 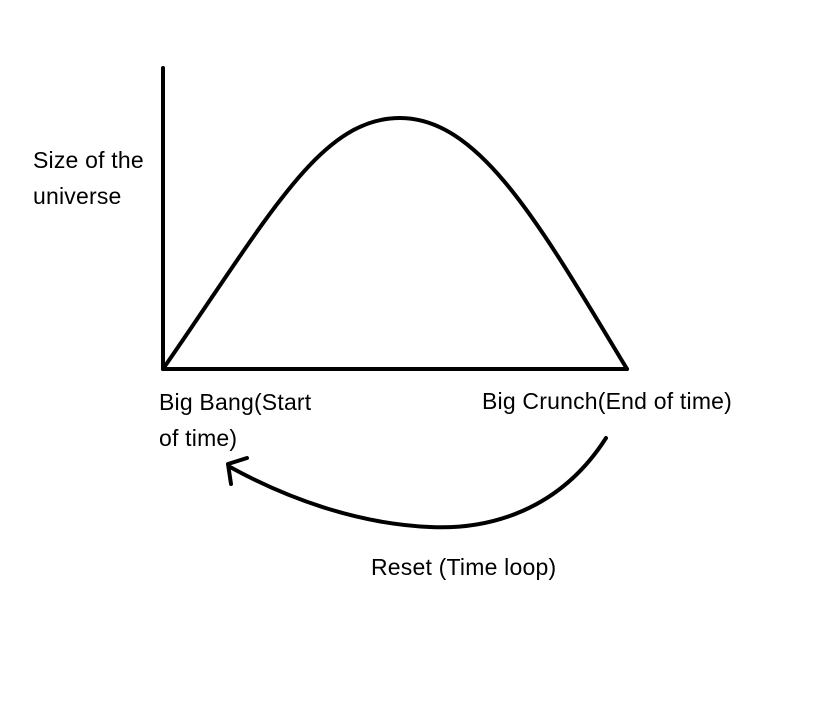 I want to click on big-crunch-label: Big Crunch(End of time), so click(x=607, y=401).